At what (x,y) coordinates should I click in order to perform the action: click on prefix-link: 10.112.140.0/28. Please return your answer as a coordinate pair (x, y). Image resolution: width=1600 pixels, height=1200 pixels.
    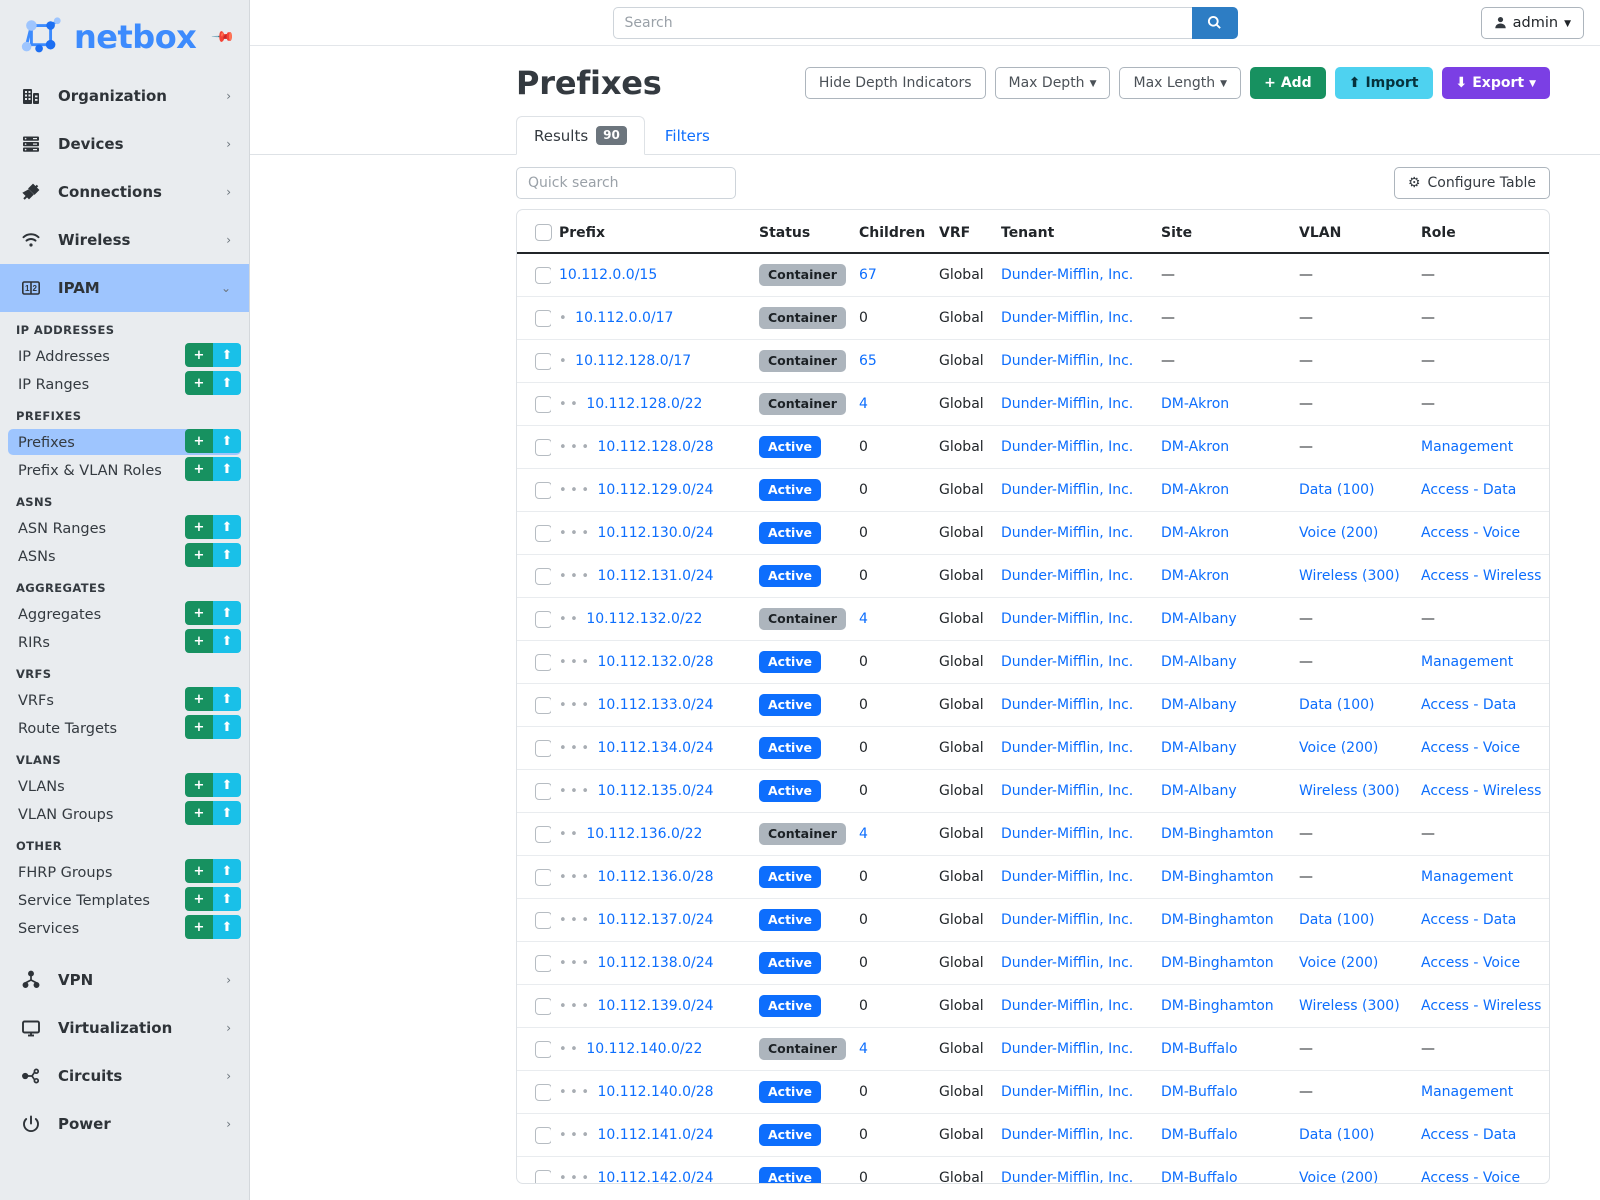
    Looking at the image, I should click on (655, 1092).